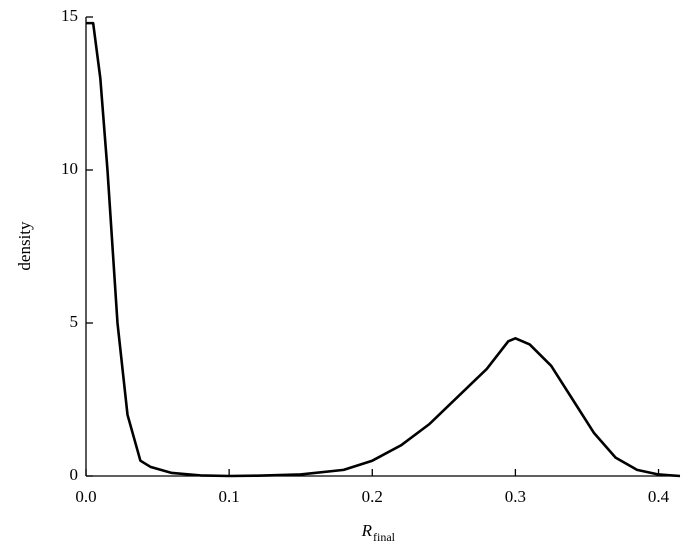 The height and width of the screenshot is (555, 700). I want to click on y-tick-label: 5, so click(74, 321).